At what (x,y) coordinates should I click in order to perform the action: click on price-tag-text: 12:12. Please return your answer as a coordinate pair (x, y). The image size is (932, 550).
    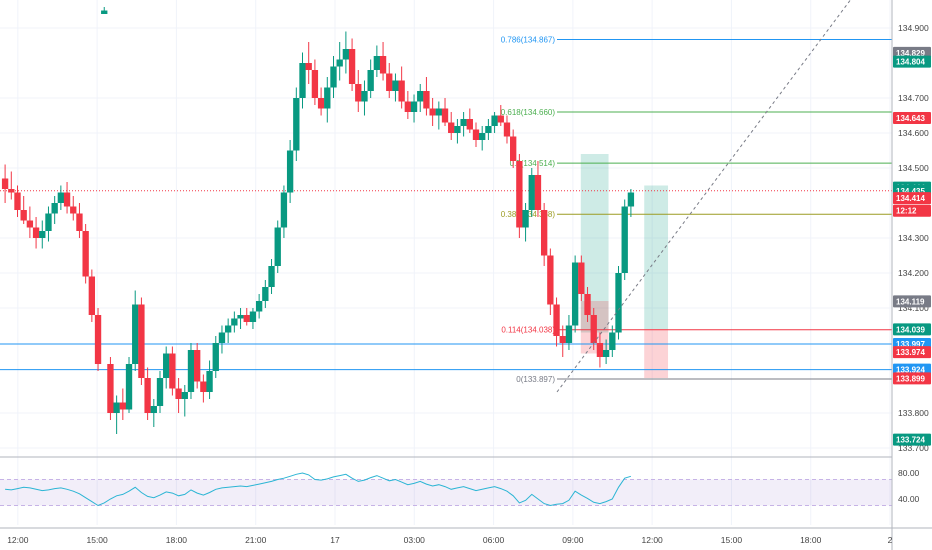
    Looking at the image, I should click on (906, 211).